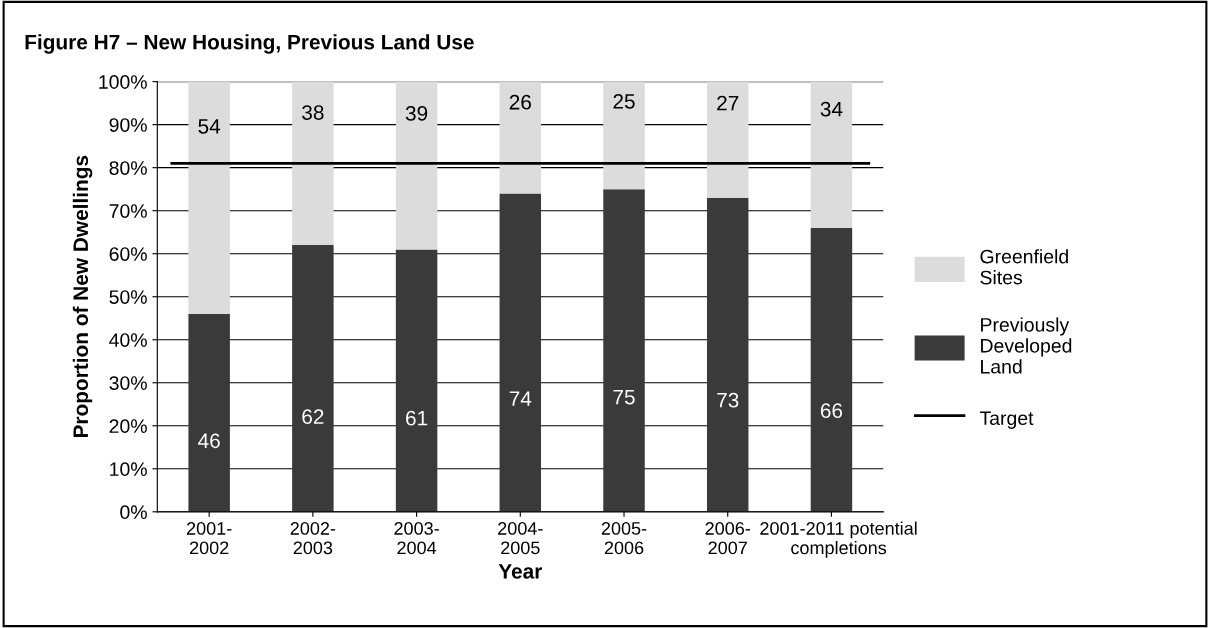 Image resolution: width=1210 pixels, height=628 pixels. I want to click on chart-title: Figure H7 – New Housing, Previous Land Use, so click(249, 44).